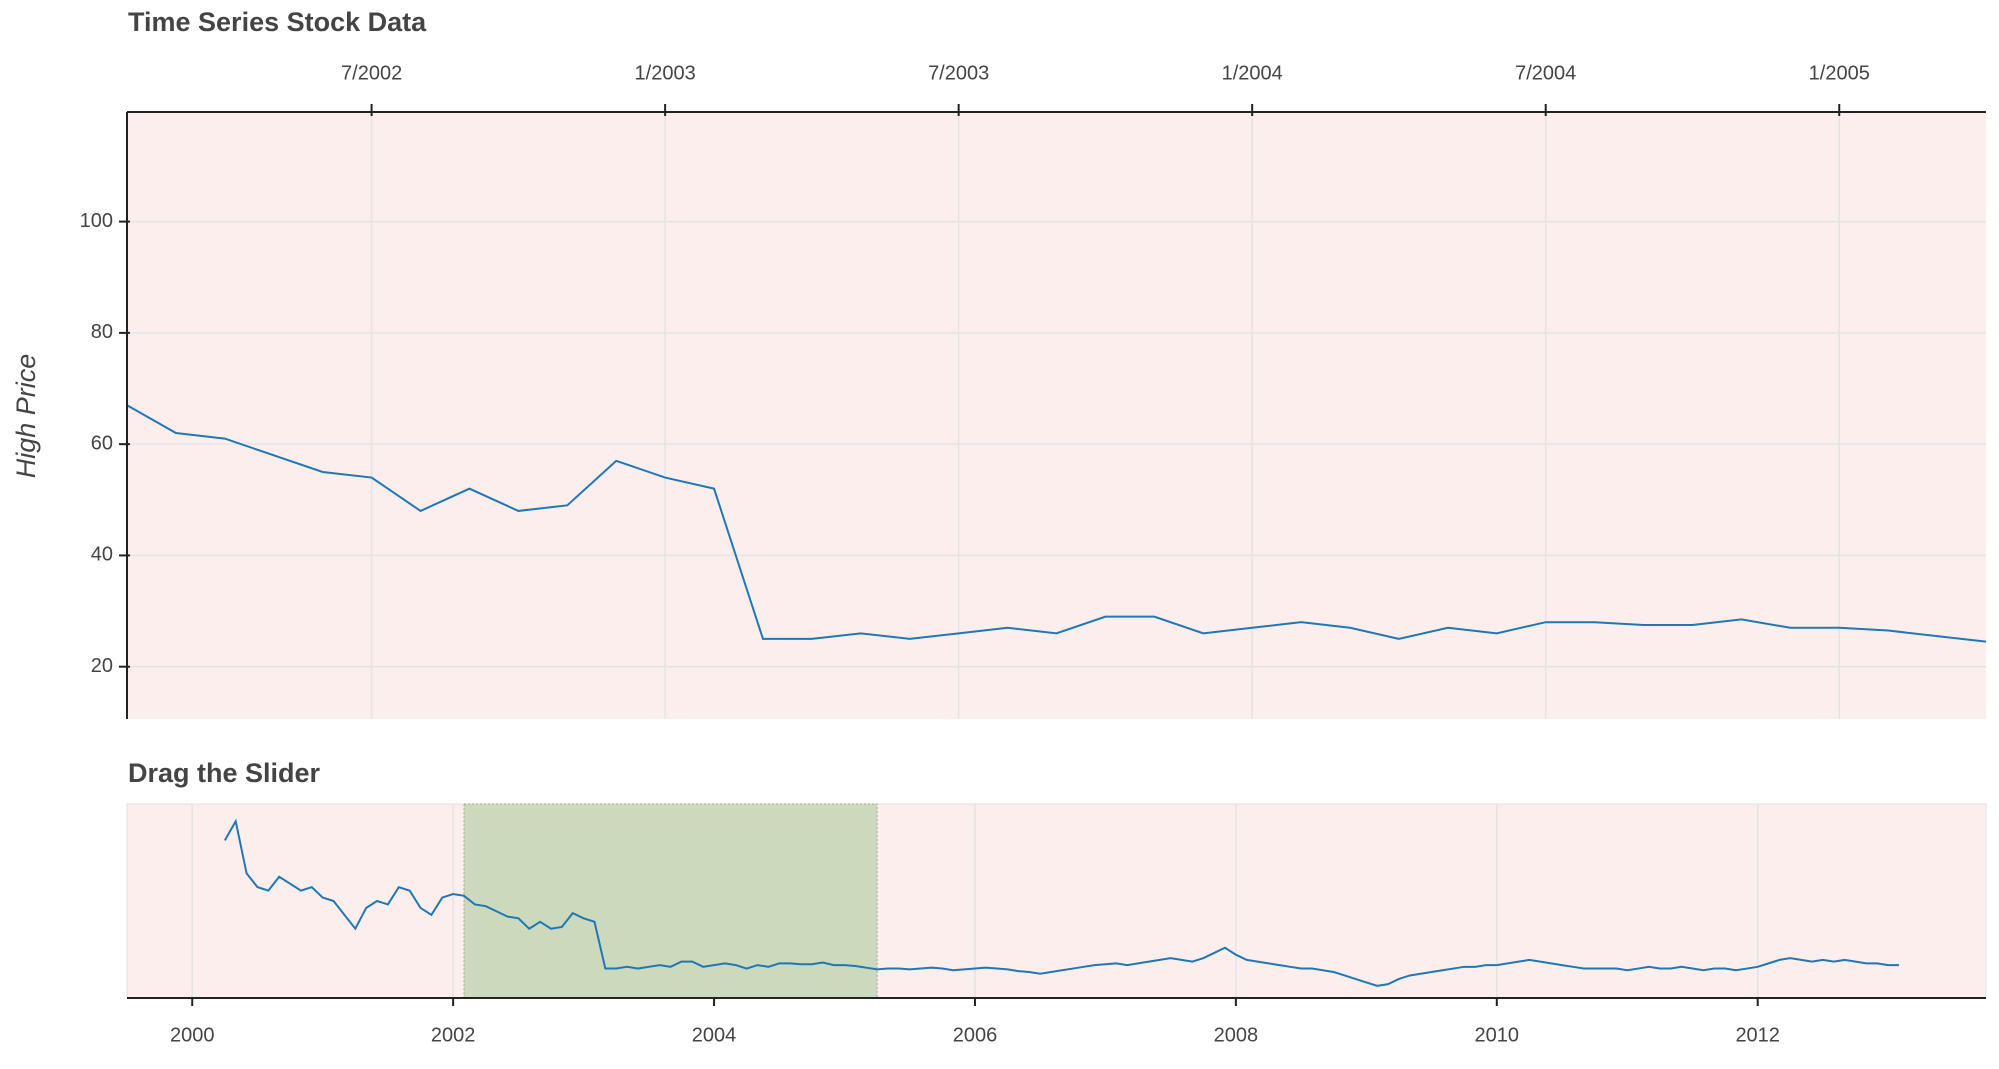 This screenshot has width=1999, height=1069. Describe the element at coordinates (26, 416) in the screenshot. I see `y-axis-label: High Price` at that location.